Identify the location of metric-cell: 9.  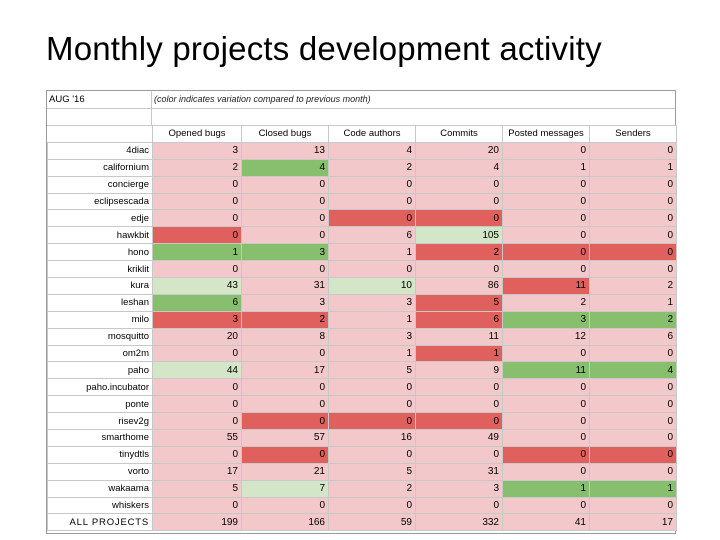
(459, 370).